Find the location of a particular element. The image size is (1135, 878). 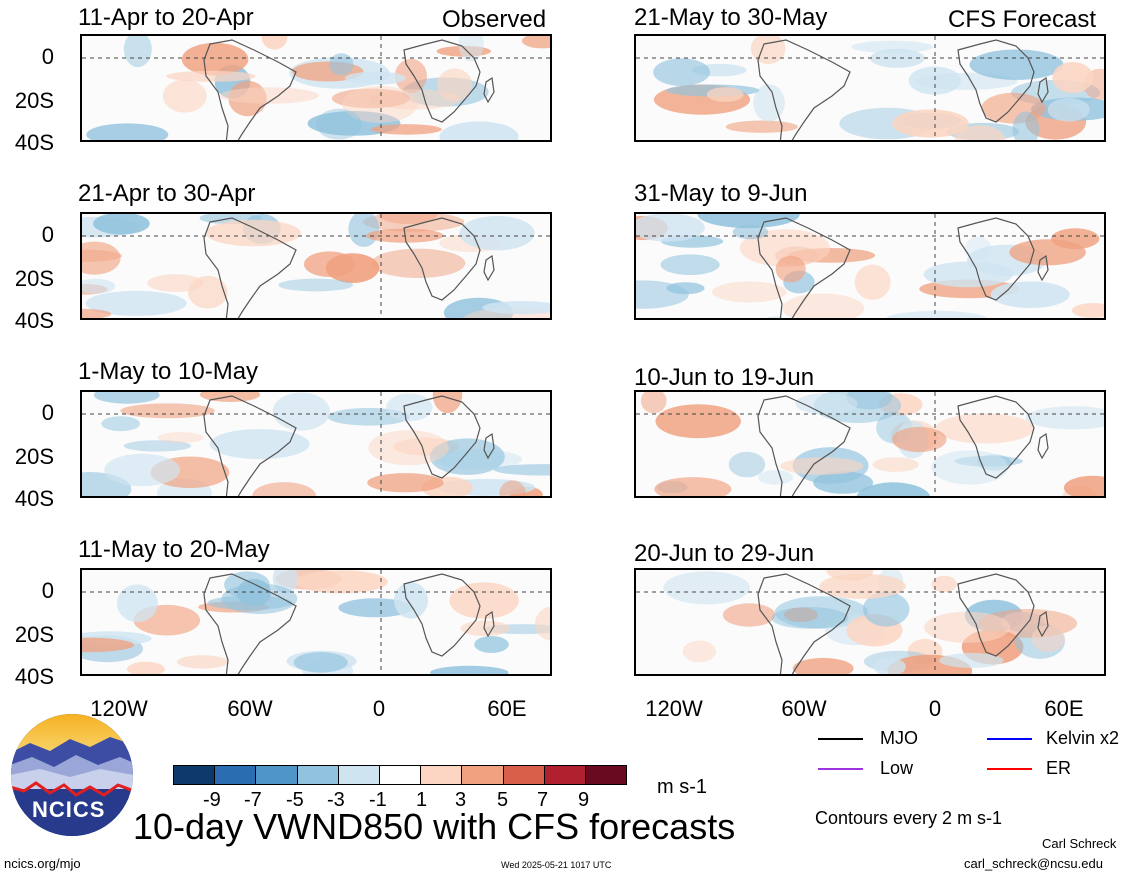

colorbar-label: 9 is located at coordinates (584, 800).